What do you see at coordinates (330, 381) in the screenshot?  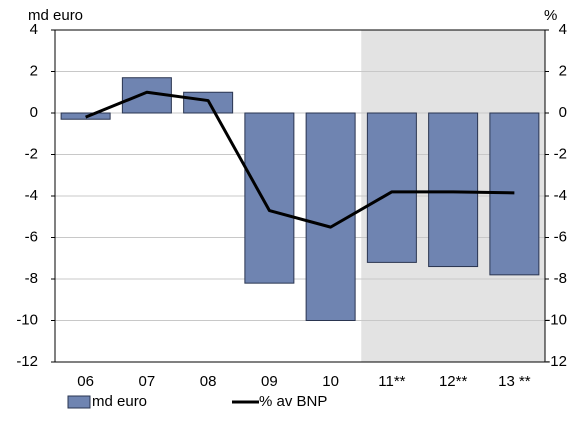 I see `x-tick-label: 10` at bounding box center [330, 381].